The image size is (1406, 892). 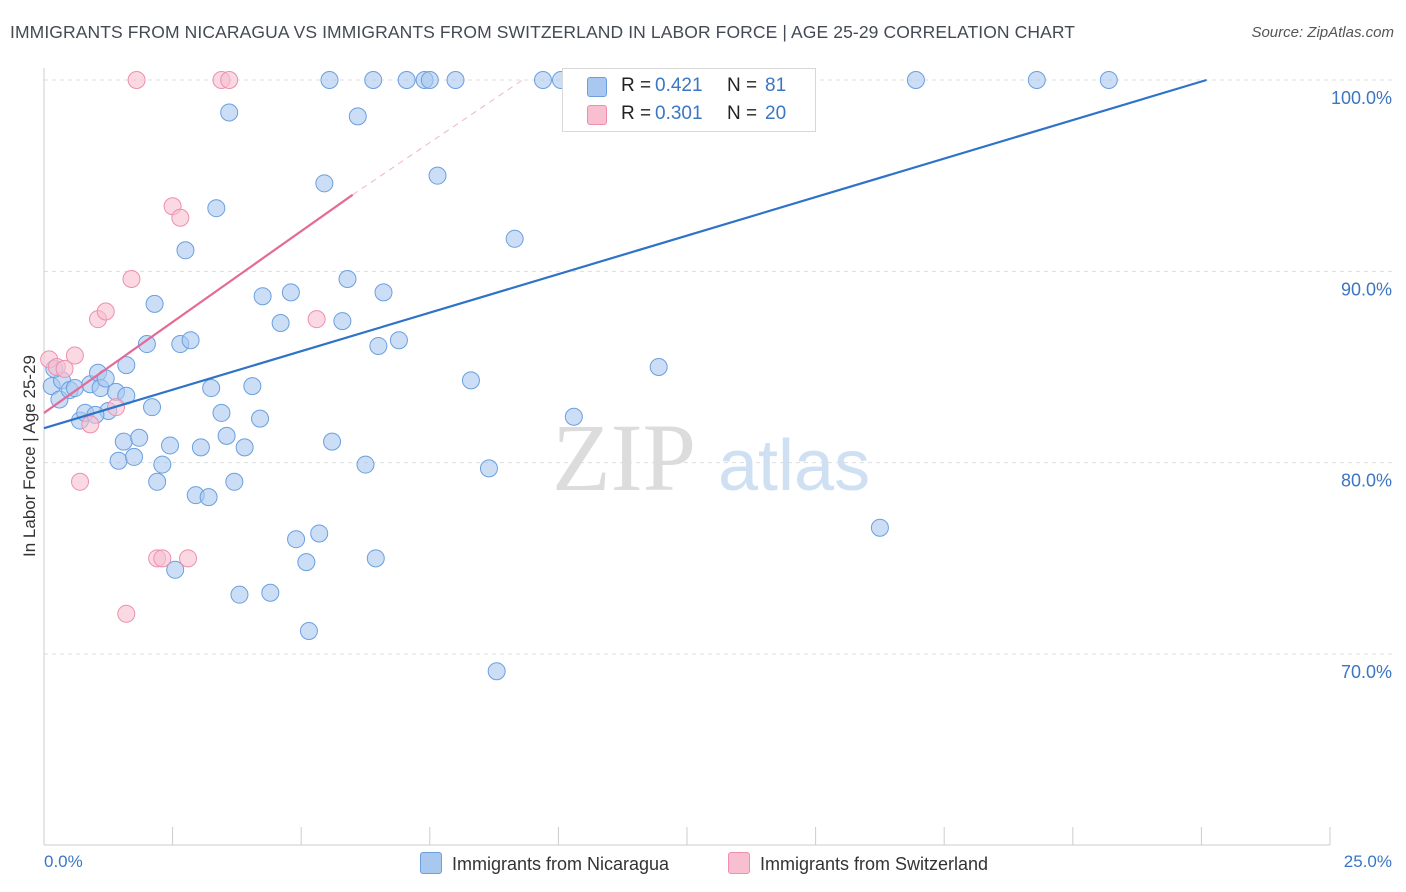 What do you see at coordinates (1322, 32) in the screenshot?
I see `source-credit: Source: ZipAtlas.com` at bounding box center [1322, 32].